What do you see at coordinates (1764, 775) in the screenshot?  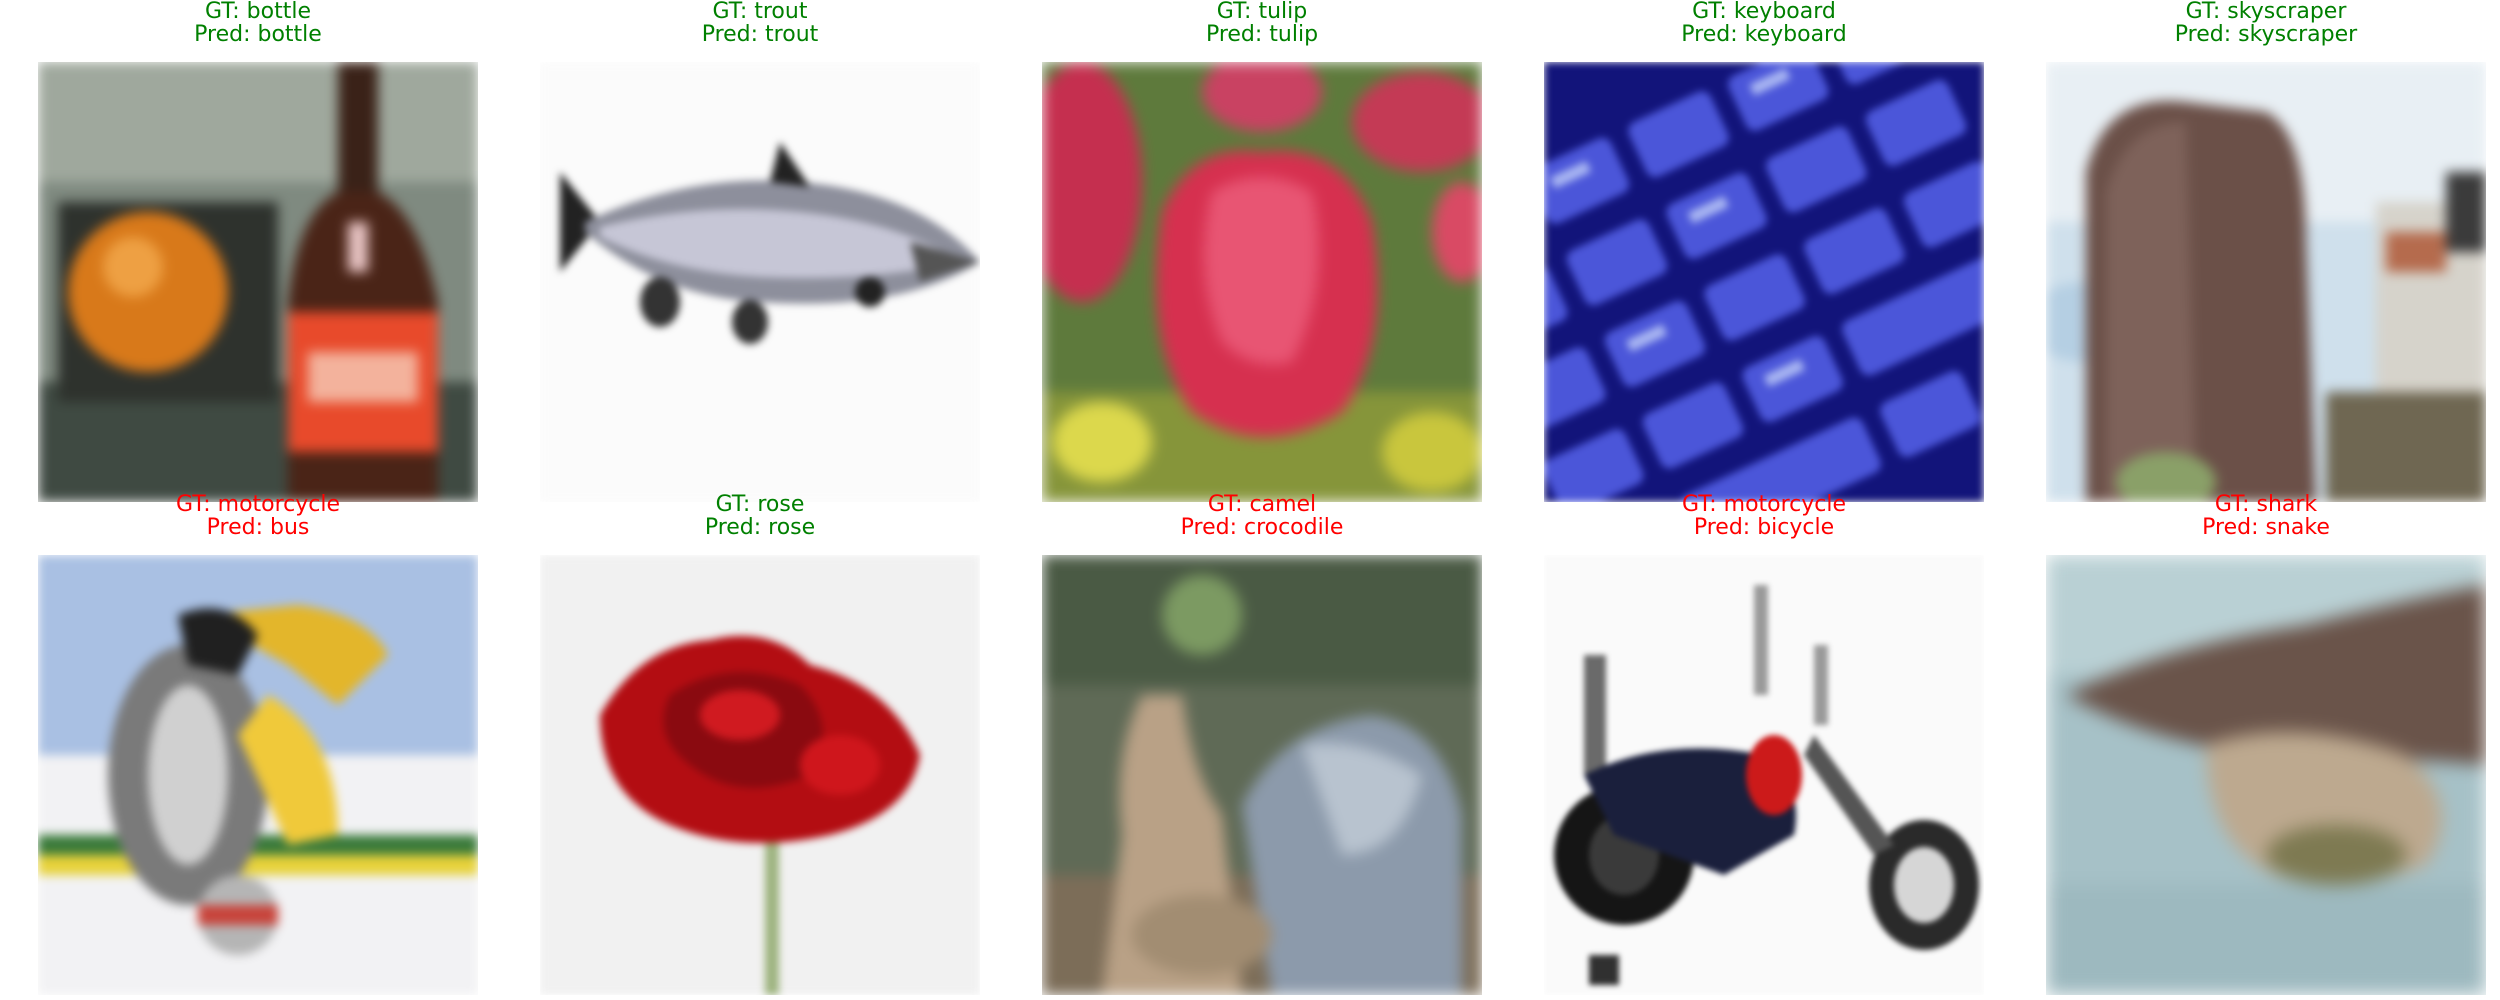 I see `black-motorcycle-photo` at bounding box center [1764, 775].